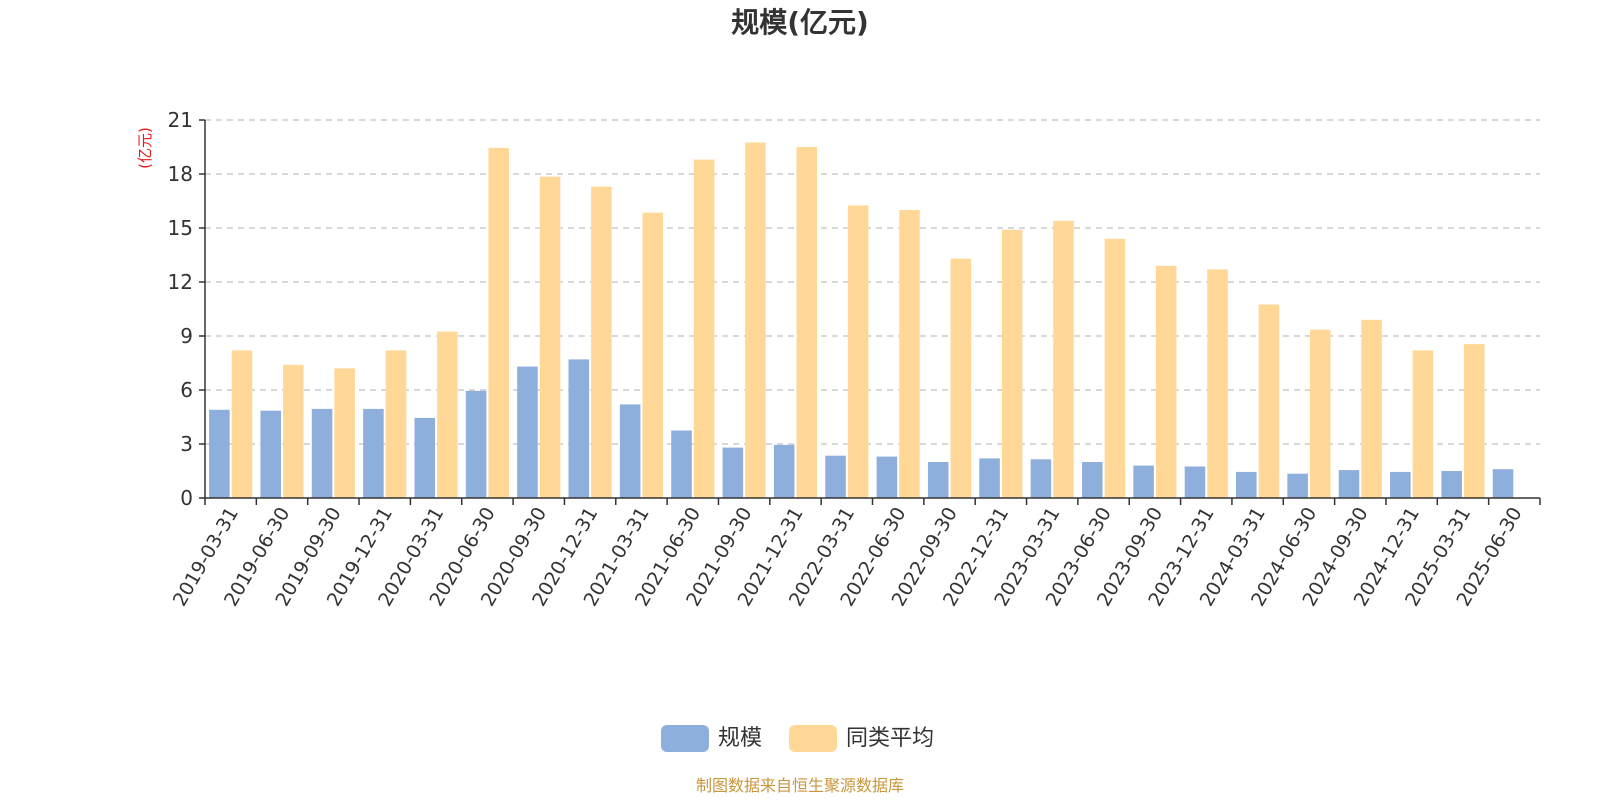  What do you see at coordinates (813, 738) in the screenshot?
I see `legend-swatch-peer-average` at bounding box center [813, 738].